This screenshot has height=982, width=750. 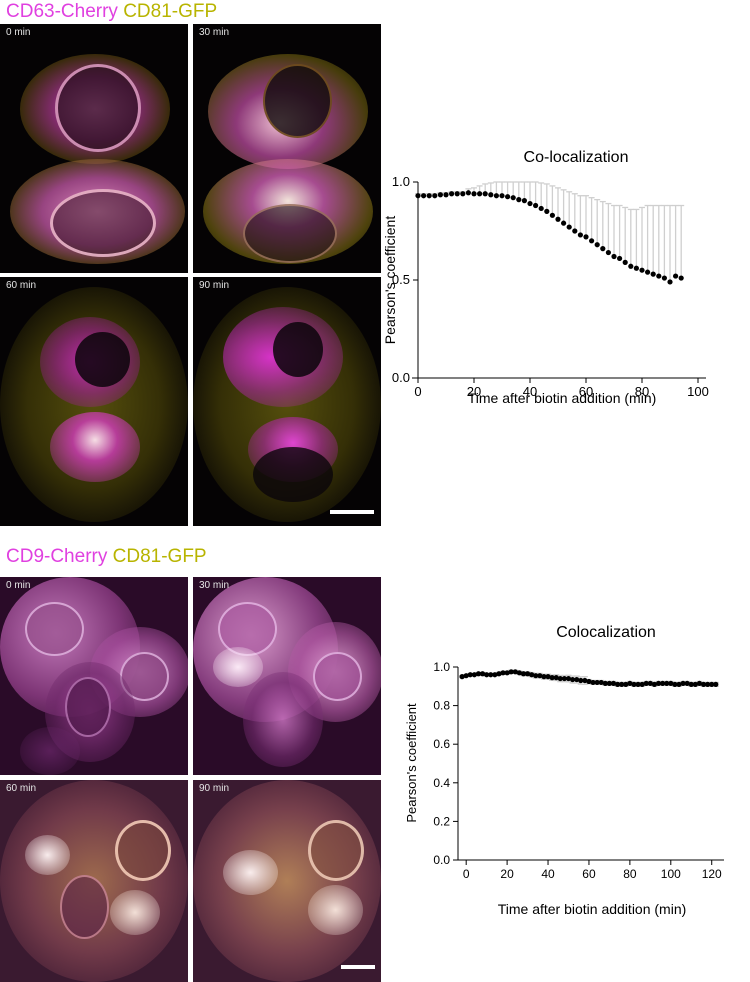 What do you see at coordinates (586, 391) in the screenshot?
I see `x-tick-label: 60` at bounding box center [586, 391].